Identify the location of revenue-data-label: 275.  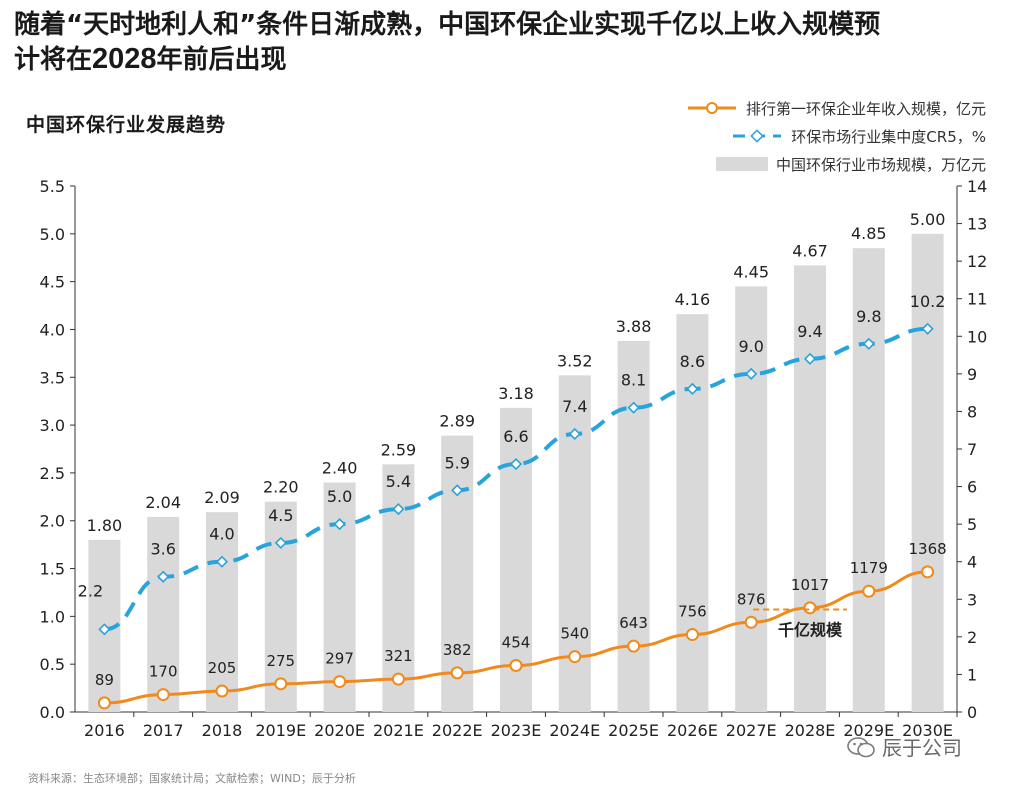
(280, 661).